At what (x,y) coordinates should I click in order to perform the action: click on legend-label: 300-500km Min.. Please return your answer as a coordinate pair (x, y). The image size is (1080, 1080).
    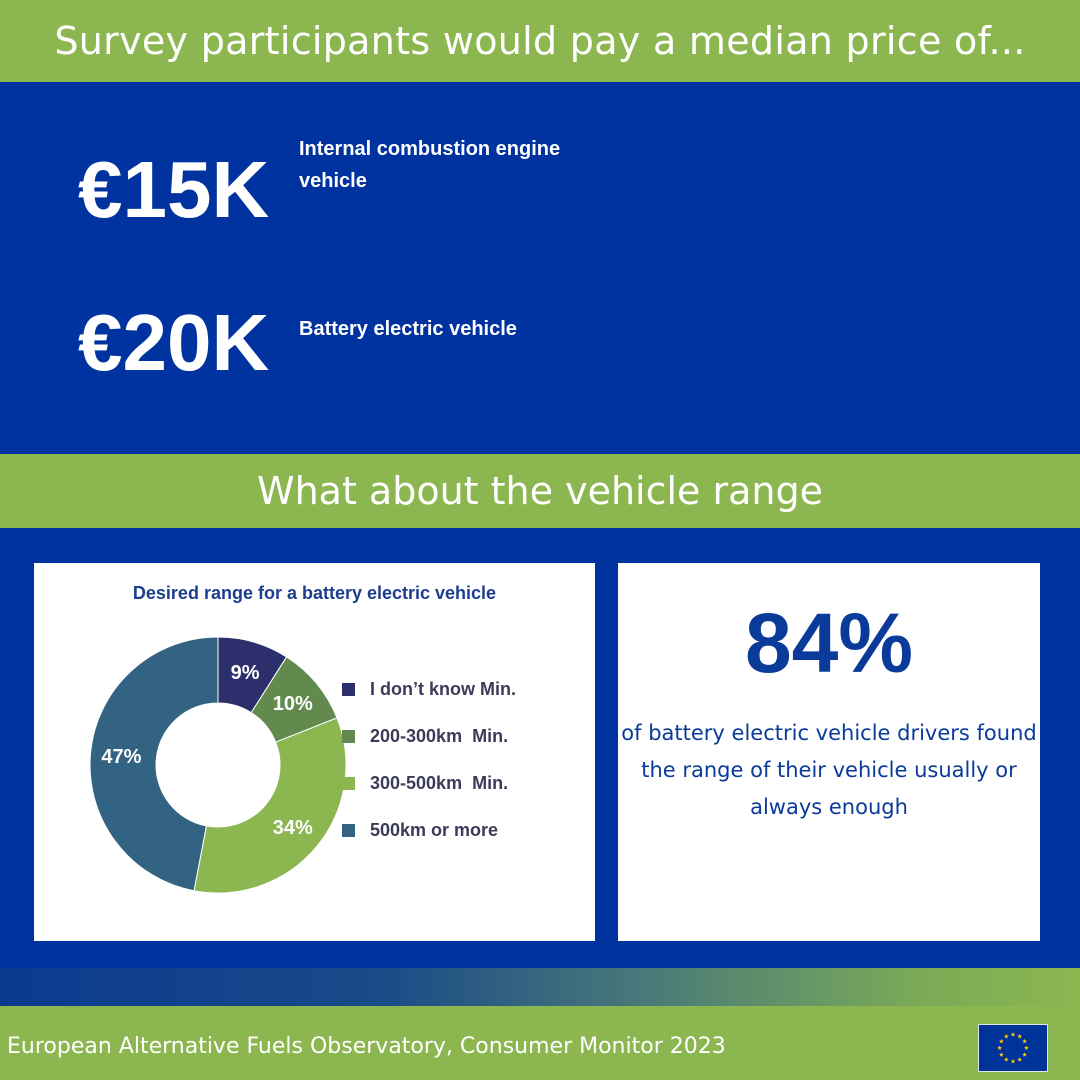
    Looking at the image, I should click on (439, 783).